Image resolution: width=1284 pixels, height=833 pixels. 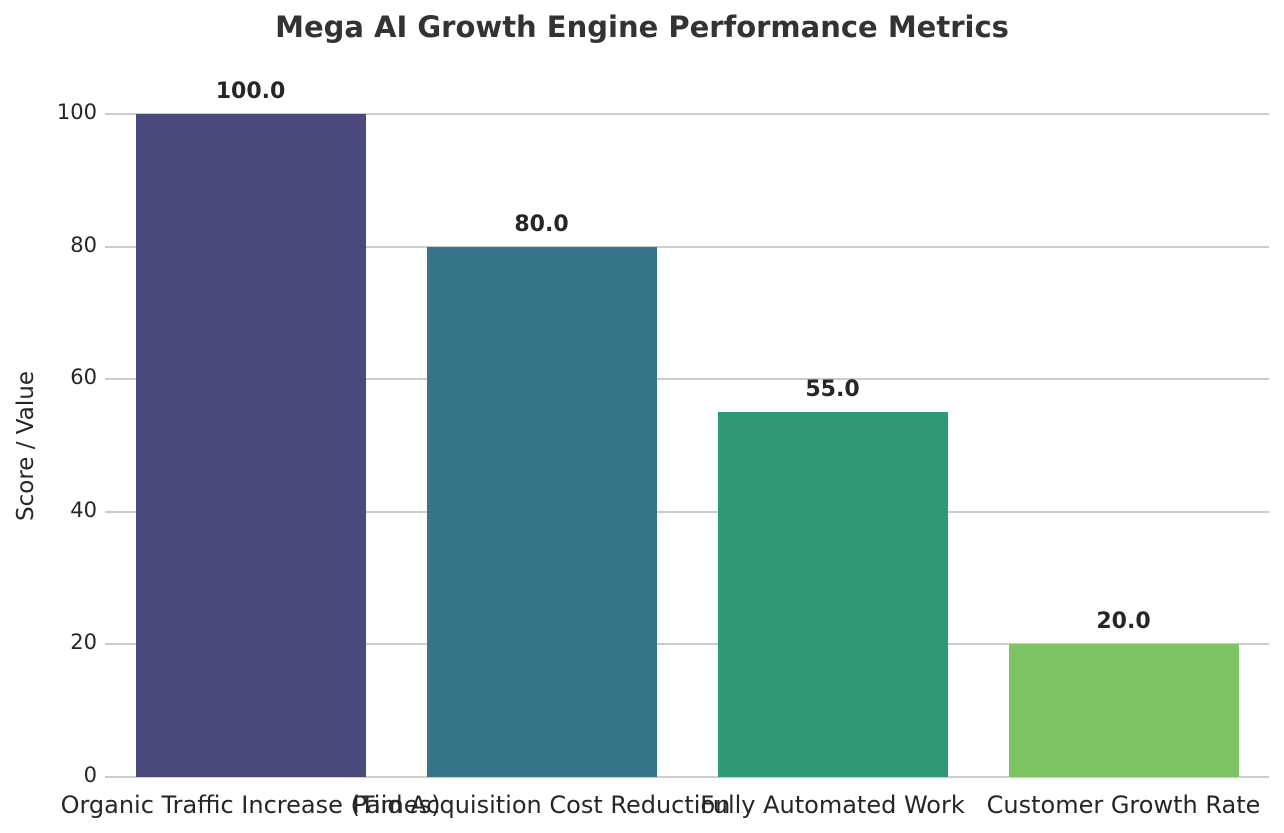 What do you see at coordinates (541, 224) in the screenshot?
I see `bar-value-label: 80.0` at bounding box center [541, 224].